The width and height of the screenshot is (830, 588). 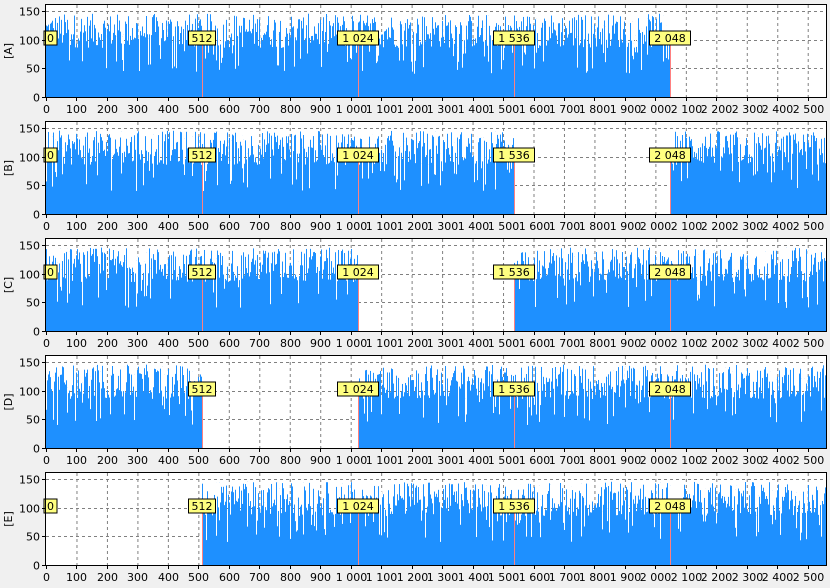 I want to click on marker-label: 2 048, so click(x=670, y=272).